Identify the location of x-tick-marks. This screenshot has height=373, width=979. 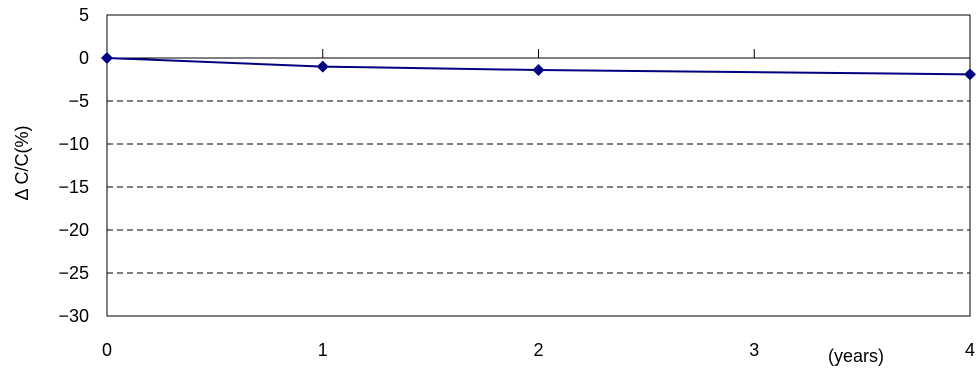
(538, 53).